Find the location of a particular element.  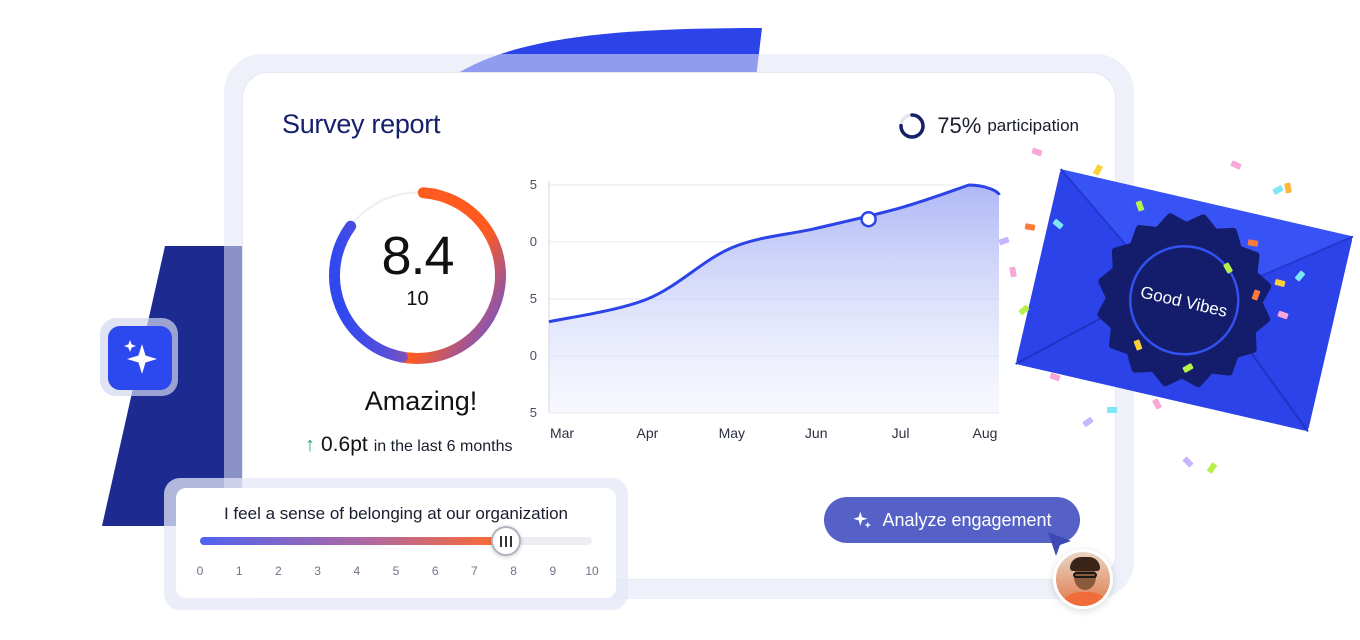

analyze-engagement-button: Analyze engagement is located at coordinates (952, 520).